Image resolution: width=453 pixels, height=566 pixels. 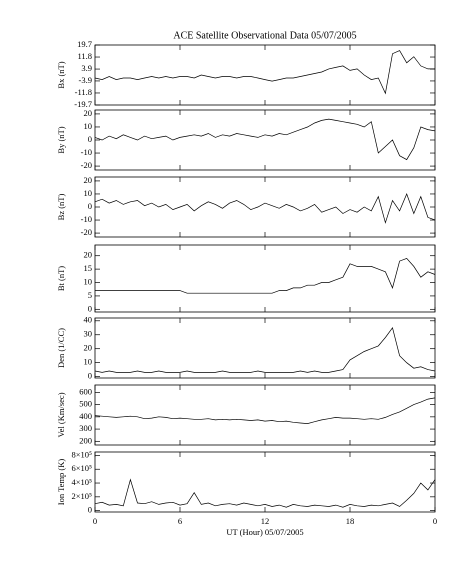 What do you see at coordinates (61, 139) in the screenshot?
I see `y-axis-label: By (nT)` at bounding box center [61, 139].